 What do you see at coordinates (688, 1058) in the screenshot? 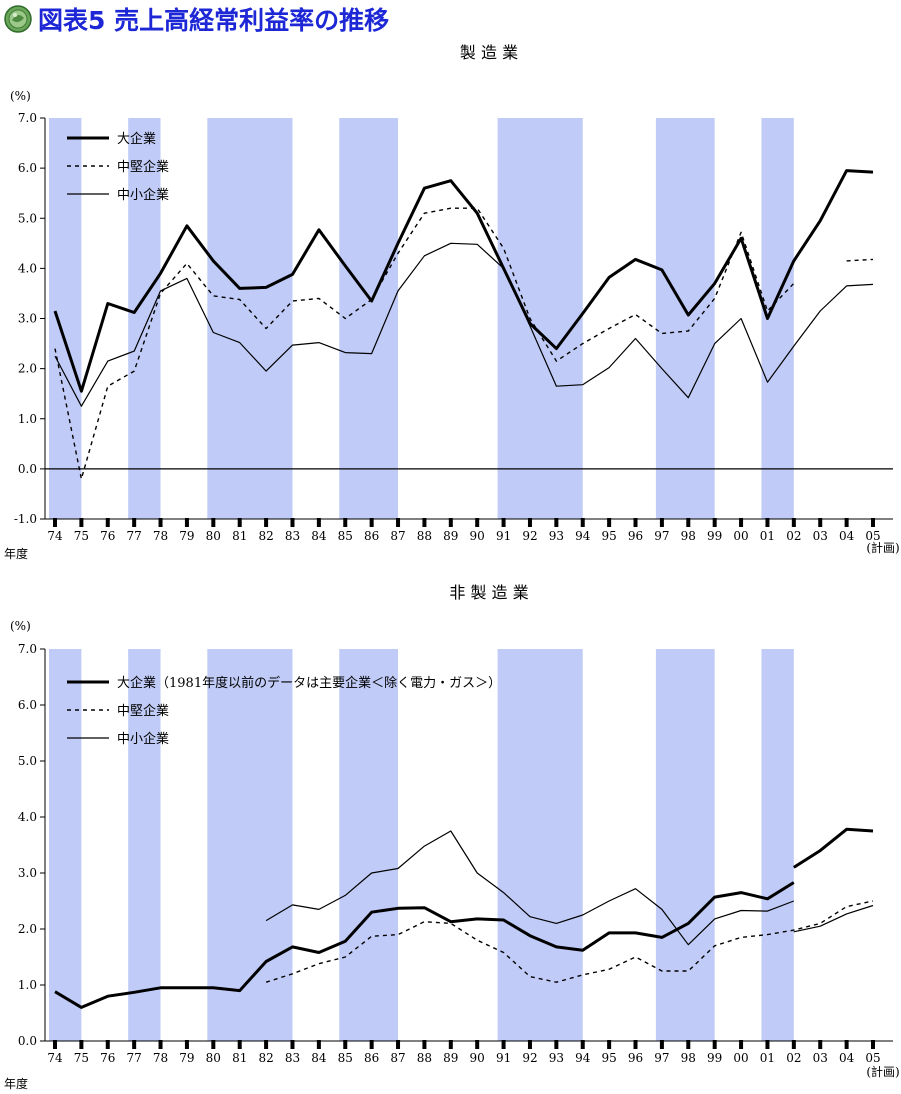
I see `x-tick-label: 98` at bounding box center [688, 1058].